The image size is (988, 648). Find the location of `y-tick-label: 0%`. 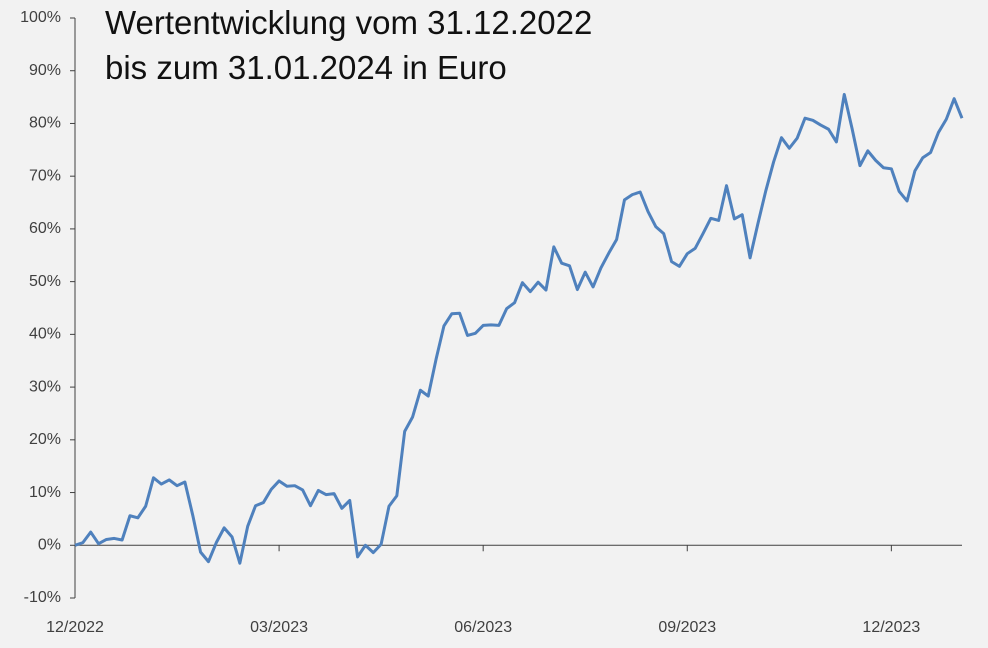

y-tick-label: 0% is located at coordinates (49, 544).